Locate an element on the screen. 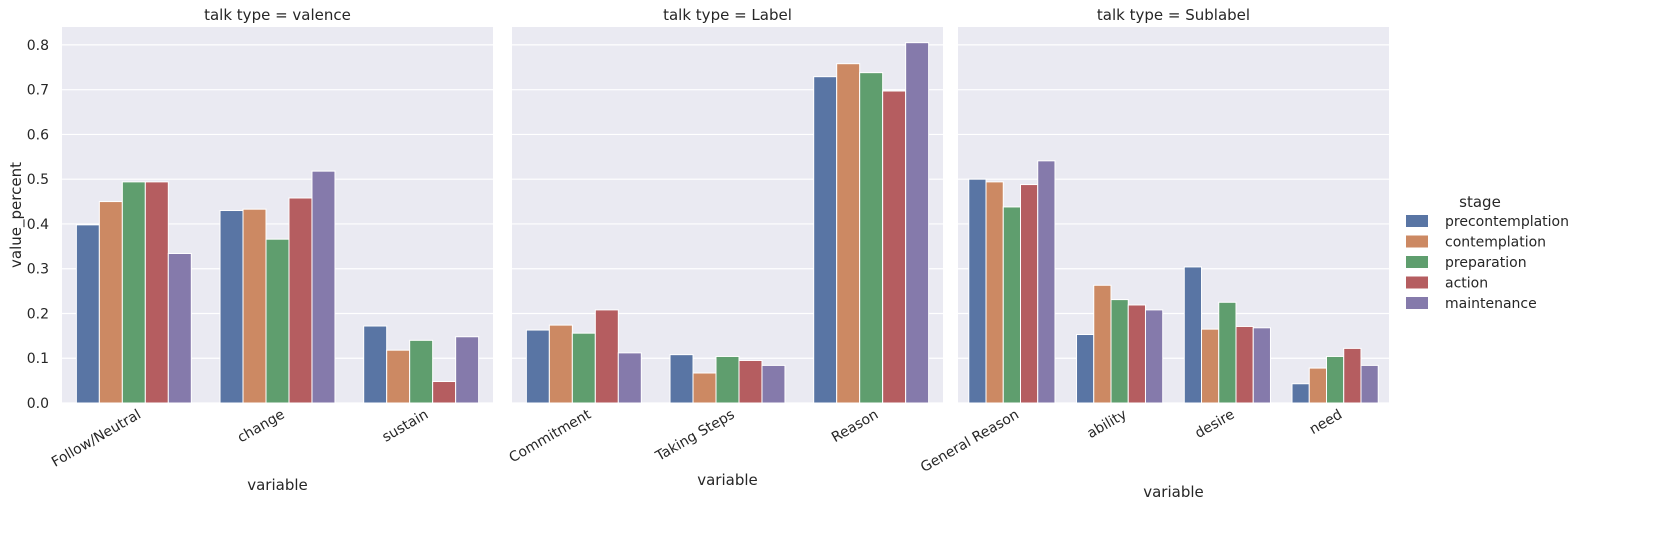  y-tick-label: 0.3 is located at coordinates (38, 270).